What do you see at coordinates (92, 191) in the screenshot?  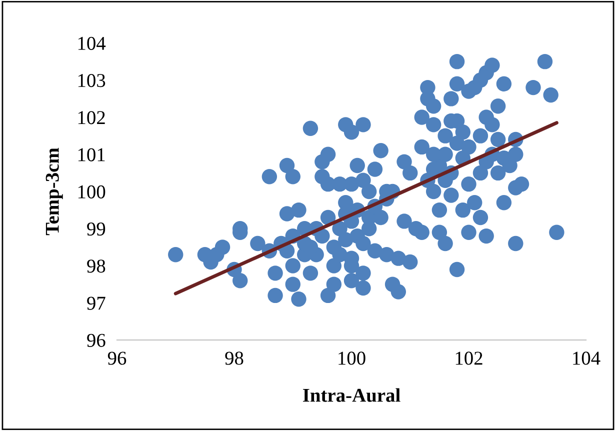 I see `y-tick-label: 100` at bounding box center [92, 191].